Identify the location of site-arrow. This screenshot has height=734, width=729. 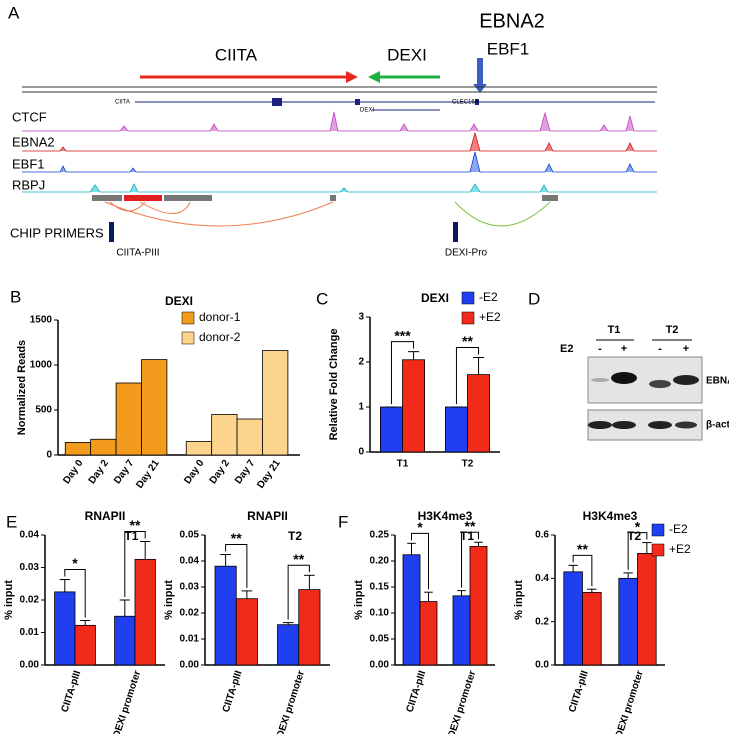
(480, 71).